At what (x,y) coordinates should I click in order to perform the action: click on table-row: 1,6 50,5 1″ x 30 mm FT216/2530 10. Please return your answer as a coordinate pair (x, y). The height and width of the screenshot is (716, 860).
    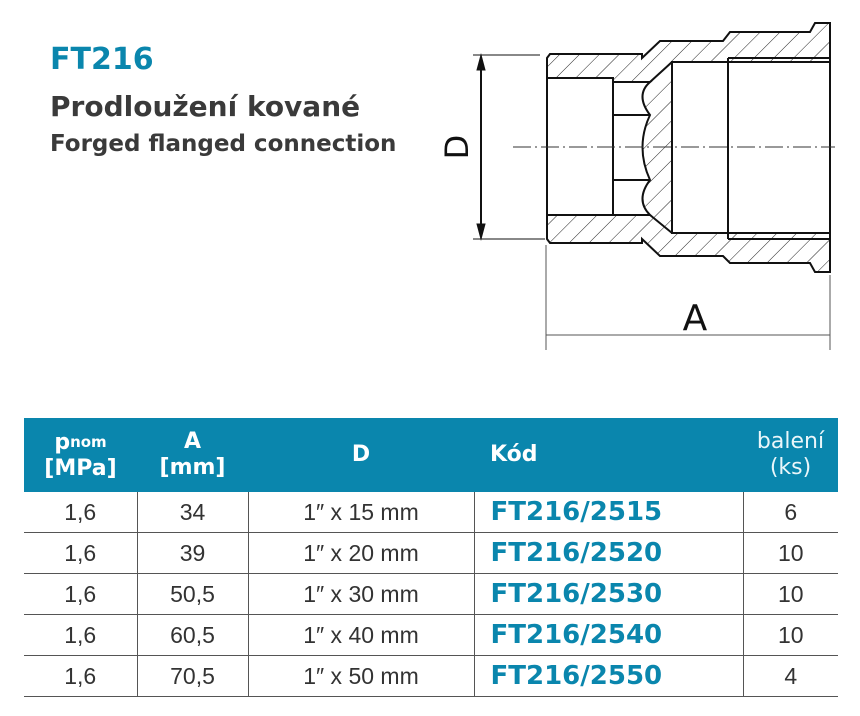
    Looking at the image, I should click on (431, 594).